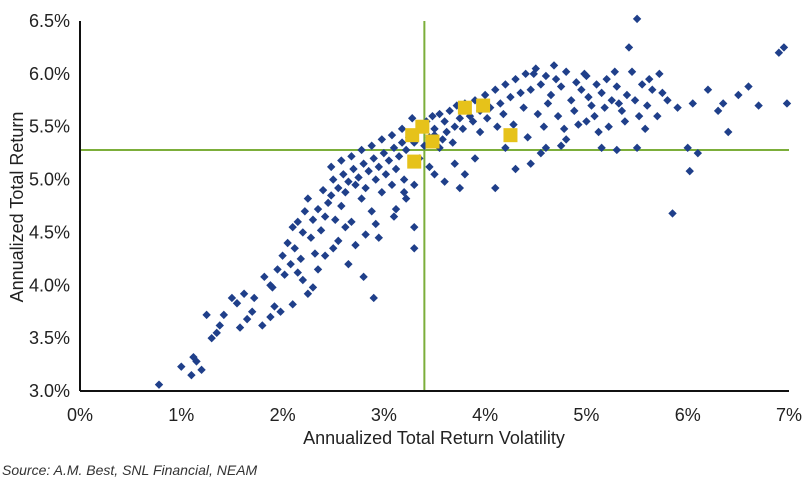 This screenshot has width=803, height=488. What do you see at coordinates (434, 415) in the screenshot?
I see `x-axis-ticks: 0% 1% 2% 3% 4% 5% 6% 7%` at bounding box center [434, 415].